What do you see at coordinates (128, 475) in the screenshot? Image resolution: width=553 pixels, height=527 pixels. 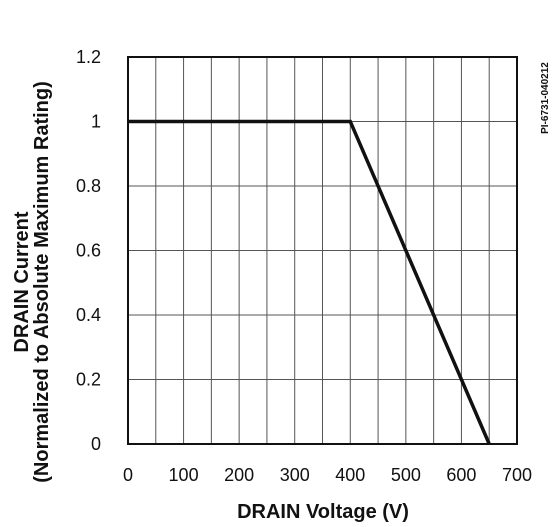 I see `x-tick-label: 0` at bounding box center [128, 475].